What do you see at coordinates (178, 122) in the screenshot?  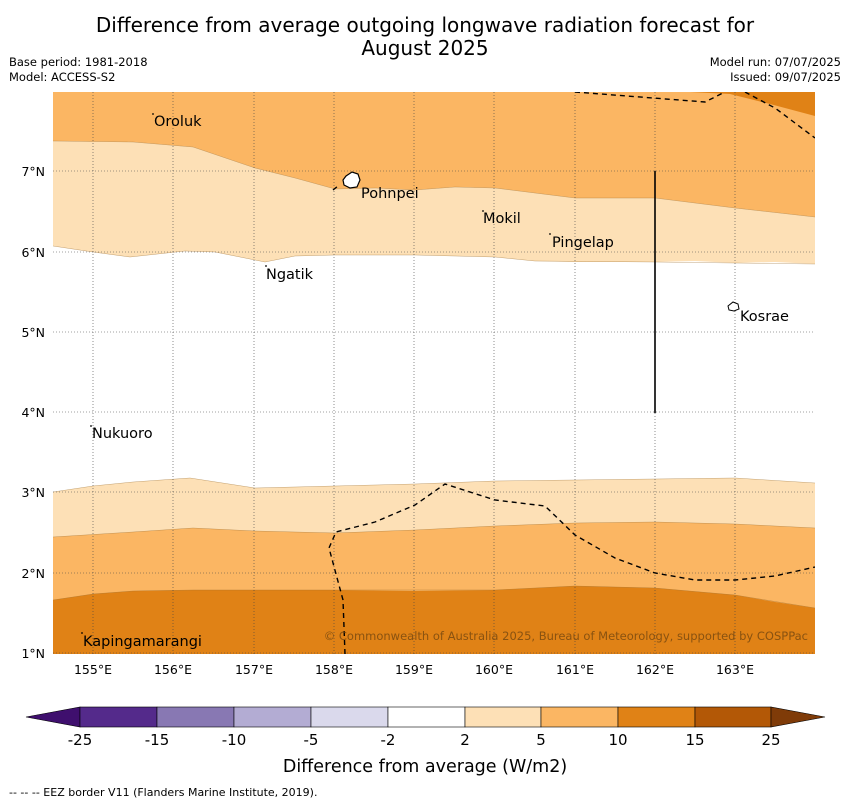 I see `label-oroluk: Oroluk` at bounding box center [178, 122].